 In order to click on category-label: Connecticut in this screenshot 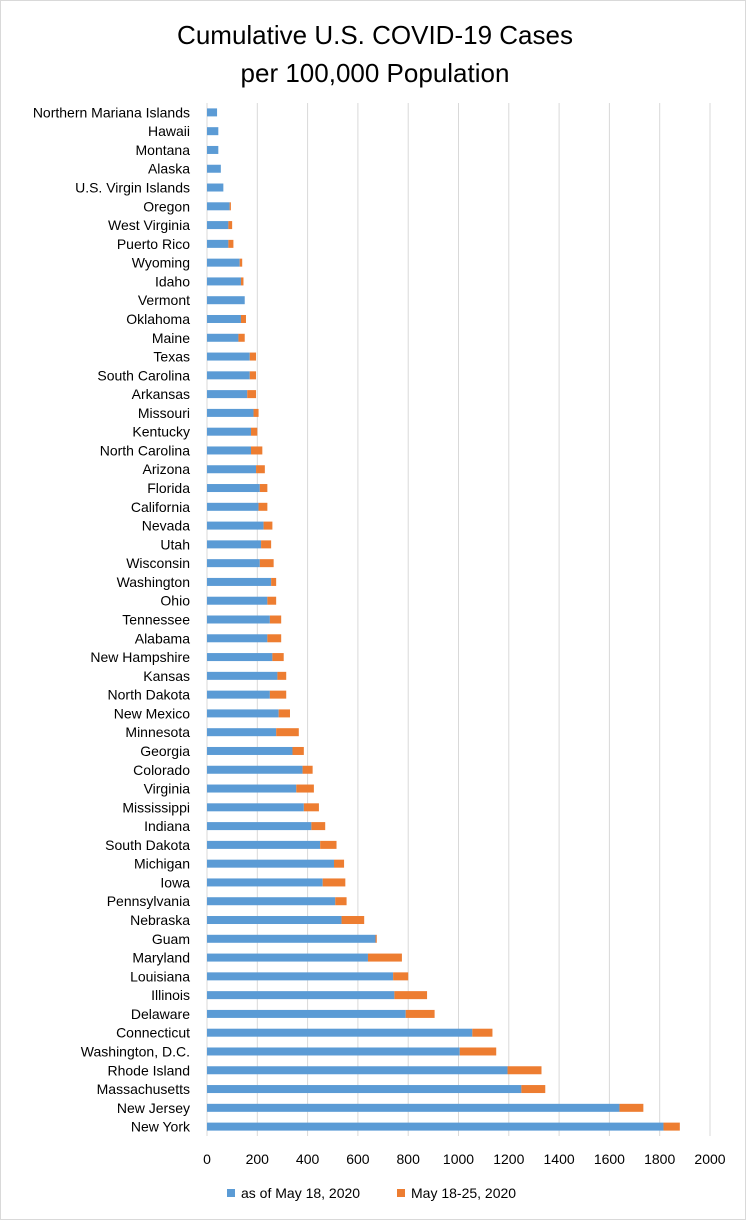, I will do `click(153, 1033)`.